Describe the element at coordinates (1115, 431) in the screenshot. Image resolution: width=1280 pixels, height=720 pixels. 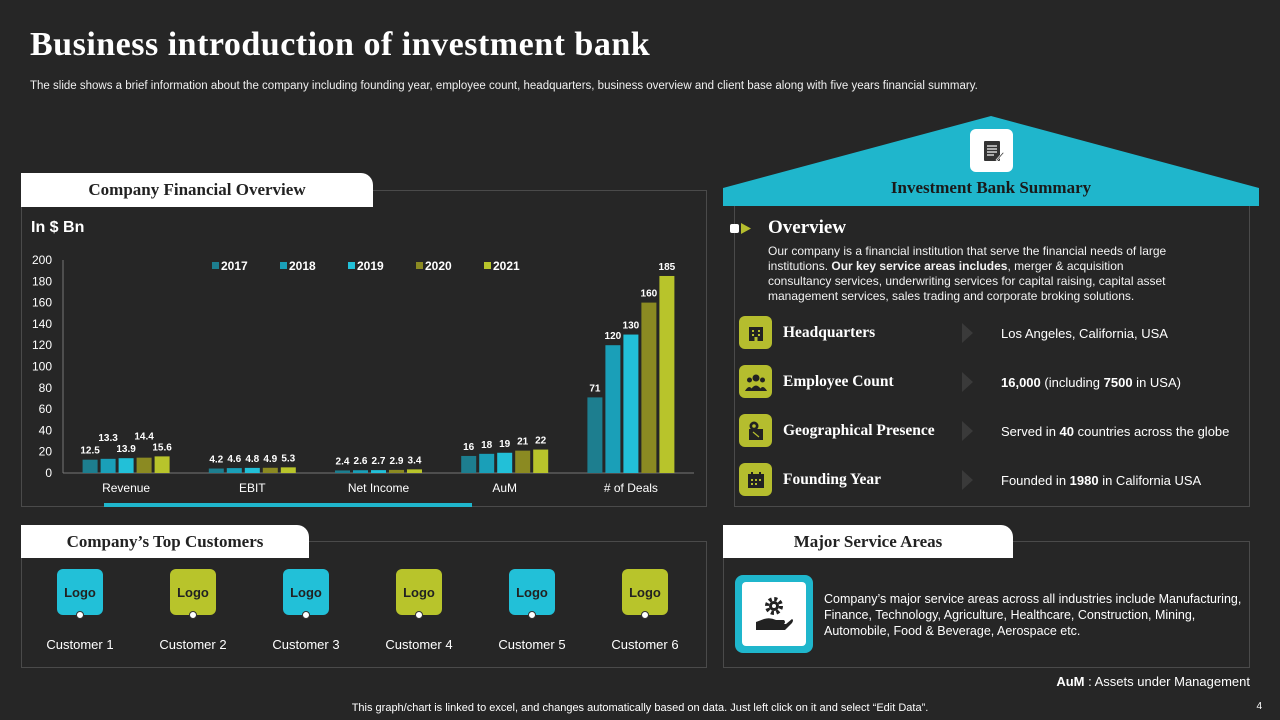
I see `geographical-presence-value: Served in 40 countries across the globe` at that location.